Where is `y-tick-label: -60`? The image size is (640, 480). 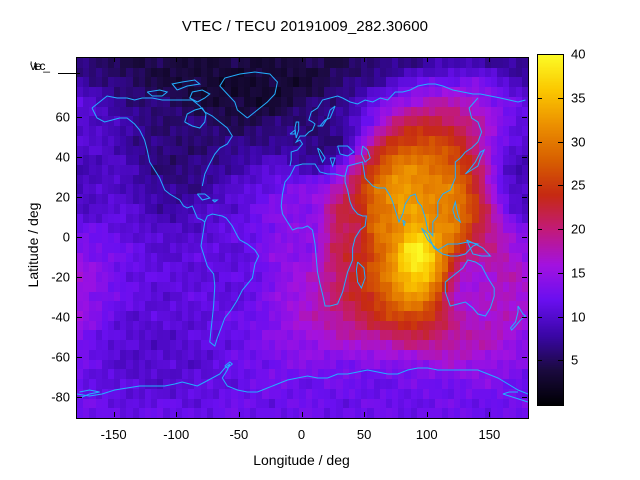 y-tick-label: -60 is located at coordinates (60, 357).